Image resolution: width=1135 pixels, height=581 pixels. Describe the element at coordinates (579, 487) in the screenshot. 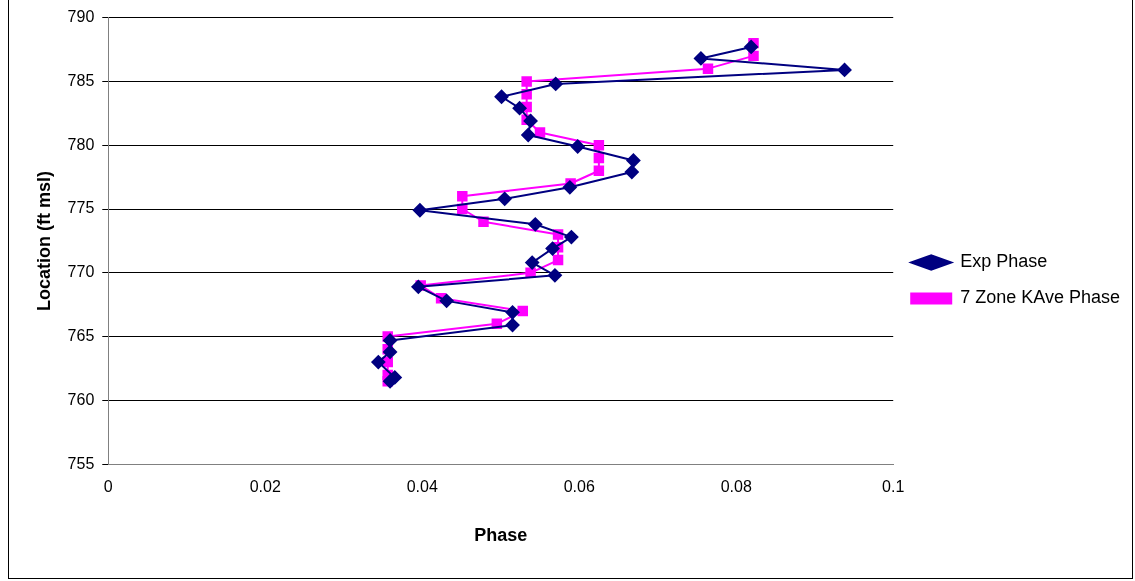

I see `x-tick-label: 0.06` at that location.